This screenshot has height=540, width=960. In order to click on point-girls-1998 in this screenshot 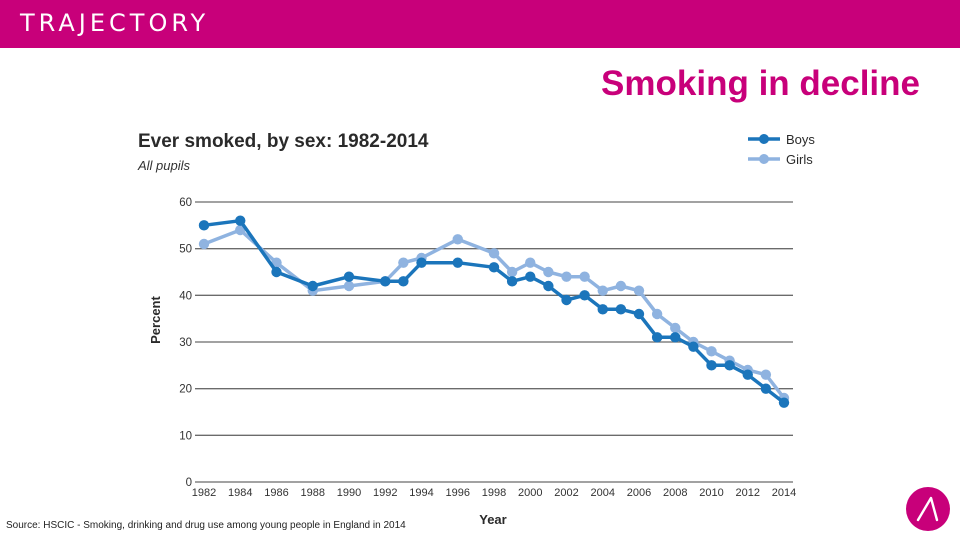, I will do `click(494, 253)`.